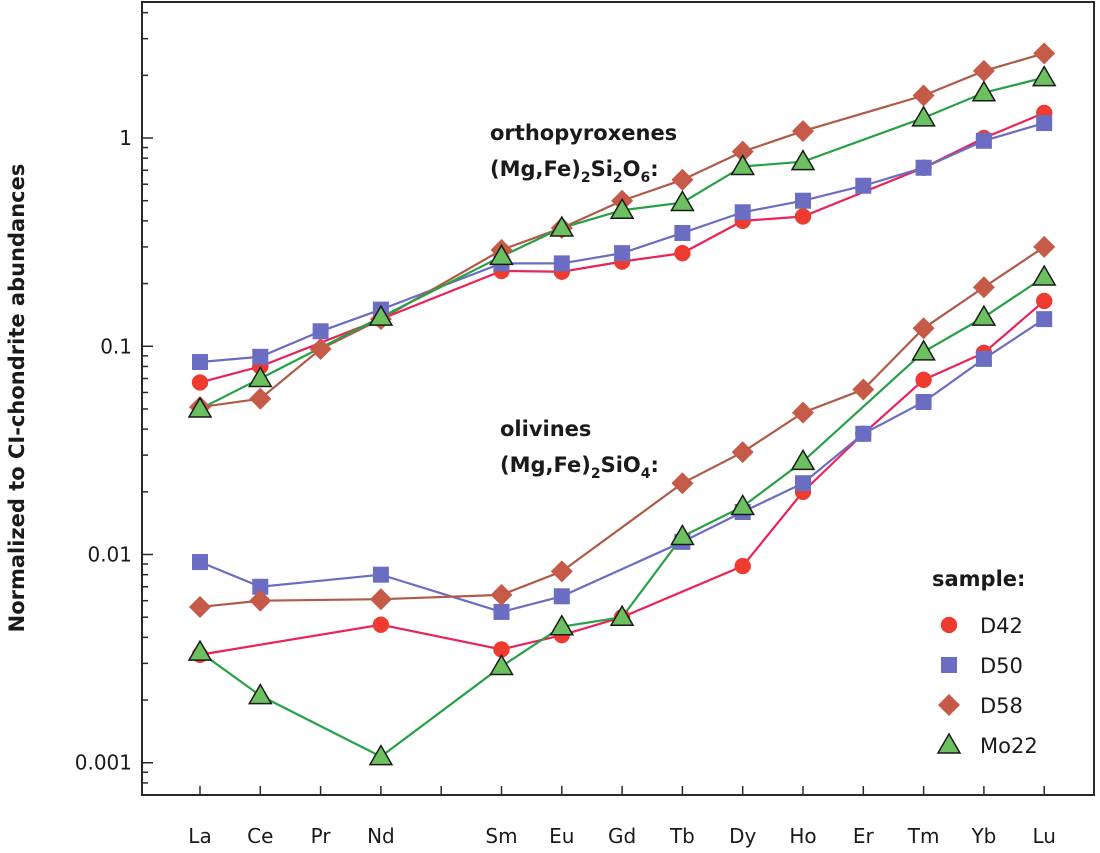 Image resolution: width=1100 pixels, height=853 pixels. Describe the element at coordinates (501, 836) in the screenshot. I see `x-tick-label-sm: Sm` at that location.